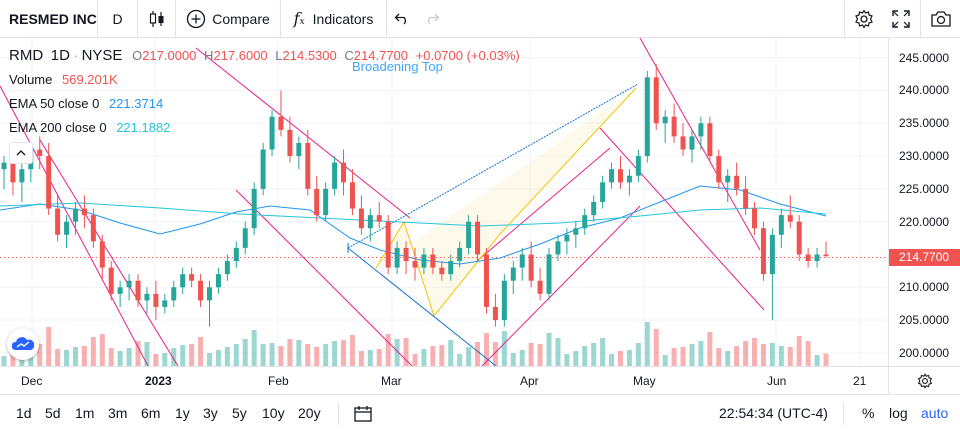 Image resolution: width=960 pixels, height=433 pixels. Describe the element at coordinates (432, 19) in the screenshot. I see `redo-icon` at that location.